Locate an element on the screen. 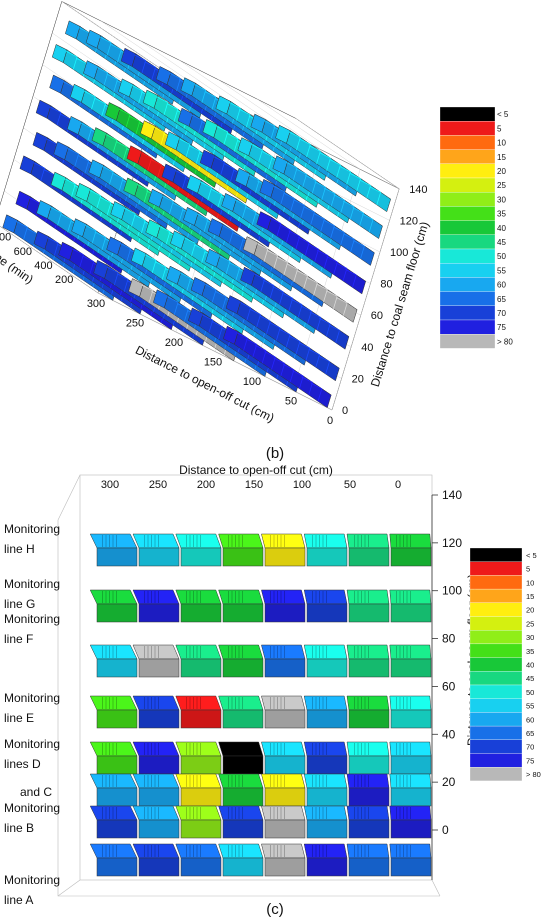  panel-b-bar is located at coordinates (295, 308).